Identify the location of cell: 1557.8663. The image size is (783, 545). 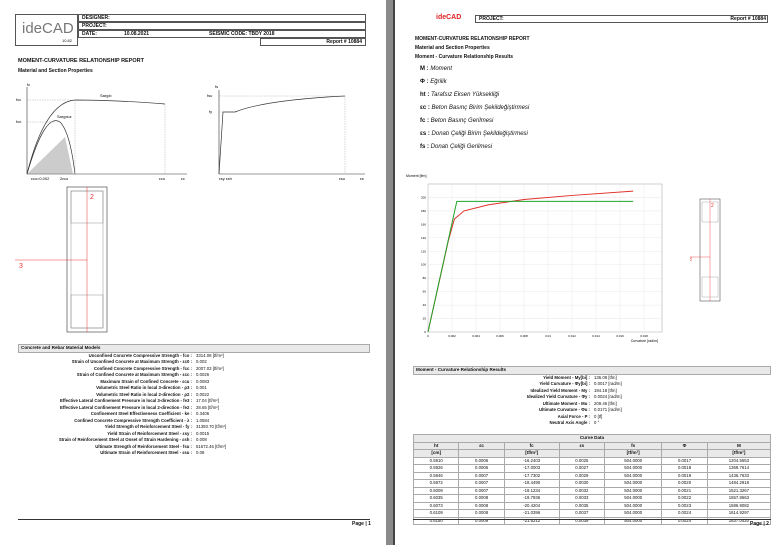
(739, 498).